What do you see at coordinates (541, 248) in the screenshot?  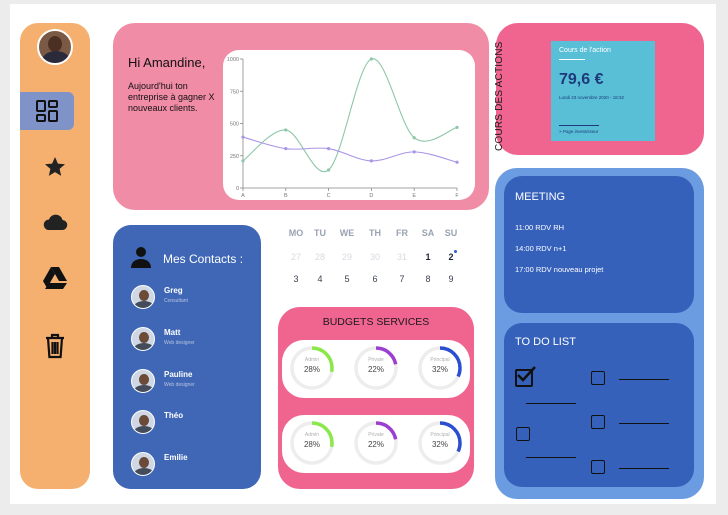 I see `meeting-item: 14:00 RDV n+1` at bounding box center [541, 248].